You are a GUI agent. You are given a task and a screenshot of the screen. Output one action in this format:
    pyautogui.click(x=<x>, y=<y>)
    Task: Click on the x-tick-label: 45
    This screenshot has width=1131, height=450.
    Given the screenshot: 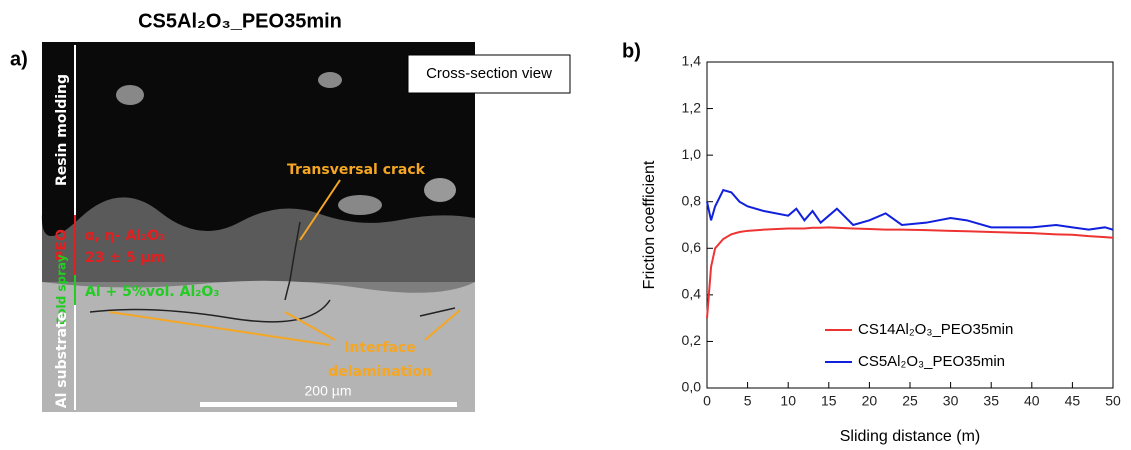 What is the action you would take?
    pyautogui.click(x=1073, y=401)
    